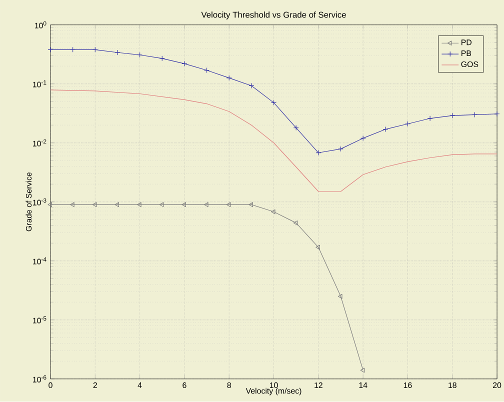 This screenshot has width=504, height=402. Describe the element at coordinates (273, 16) in the screenshot. I see `chart-title: Velocity Threshold vs Grade of Service` at that location.